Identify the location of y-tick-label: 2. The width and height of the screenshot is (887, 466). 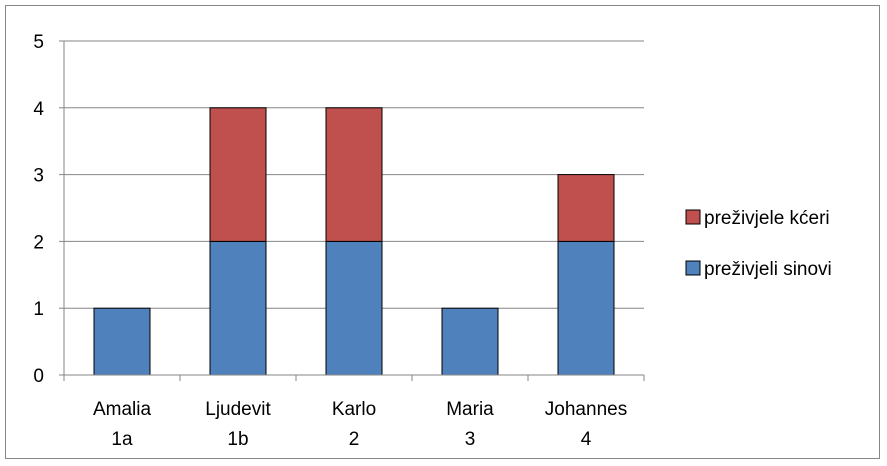
(38, 242).